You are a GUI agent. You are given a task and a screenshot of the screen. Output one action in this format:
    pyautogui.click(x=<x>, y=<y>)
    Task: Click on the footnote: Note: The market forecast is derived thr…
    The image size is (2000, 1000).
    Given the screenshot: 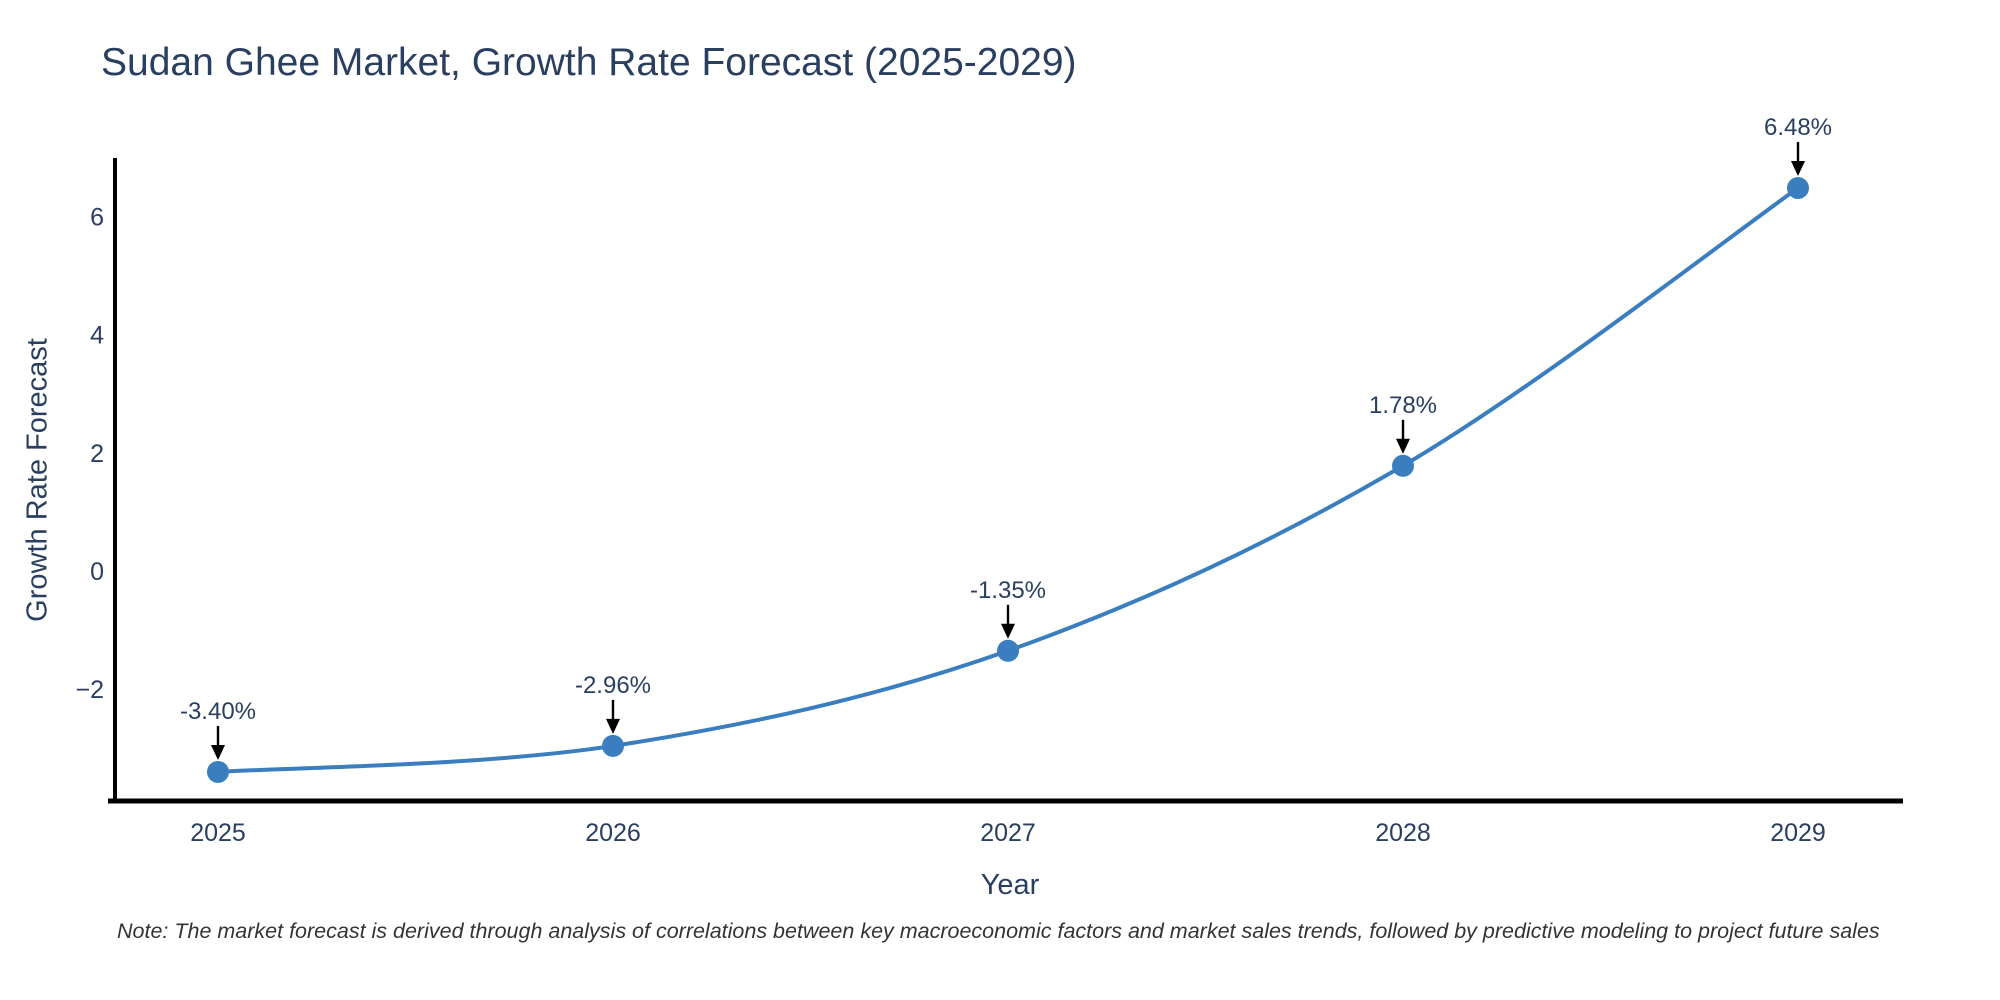 What is the action you would take?
    pyautogui.click(x=998, y=931)
    